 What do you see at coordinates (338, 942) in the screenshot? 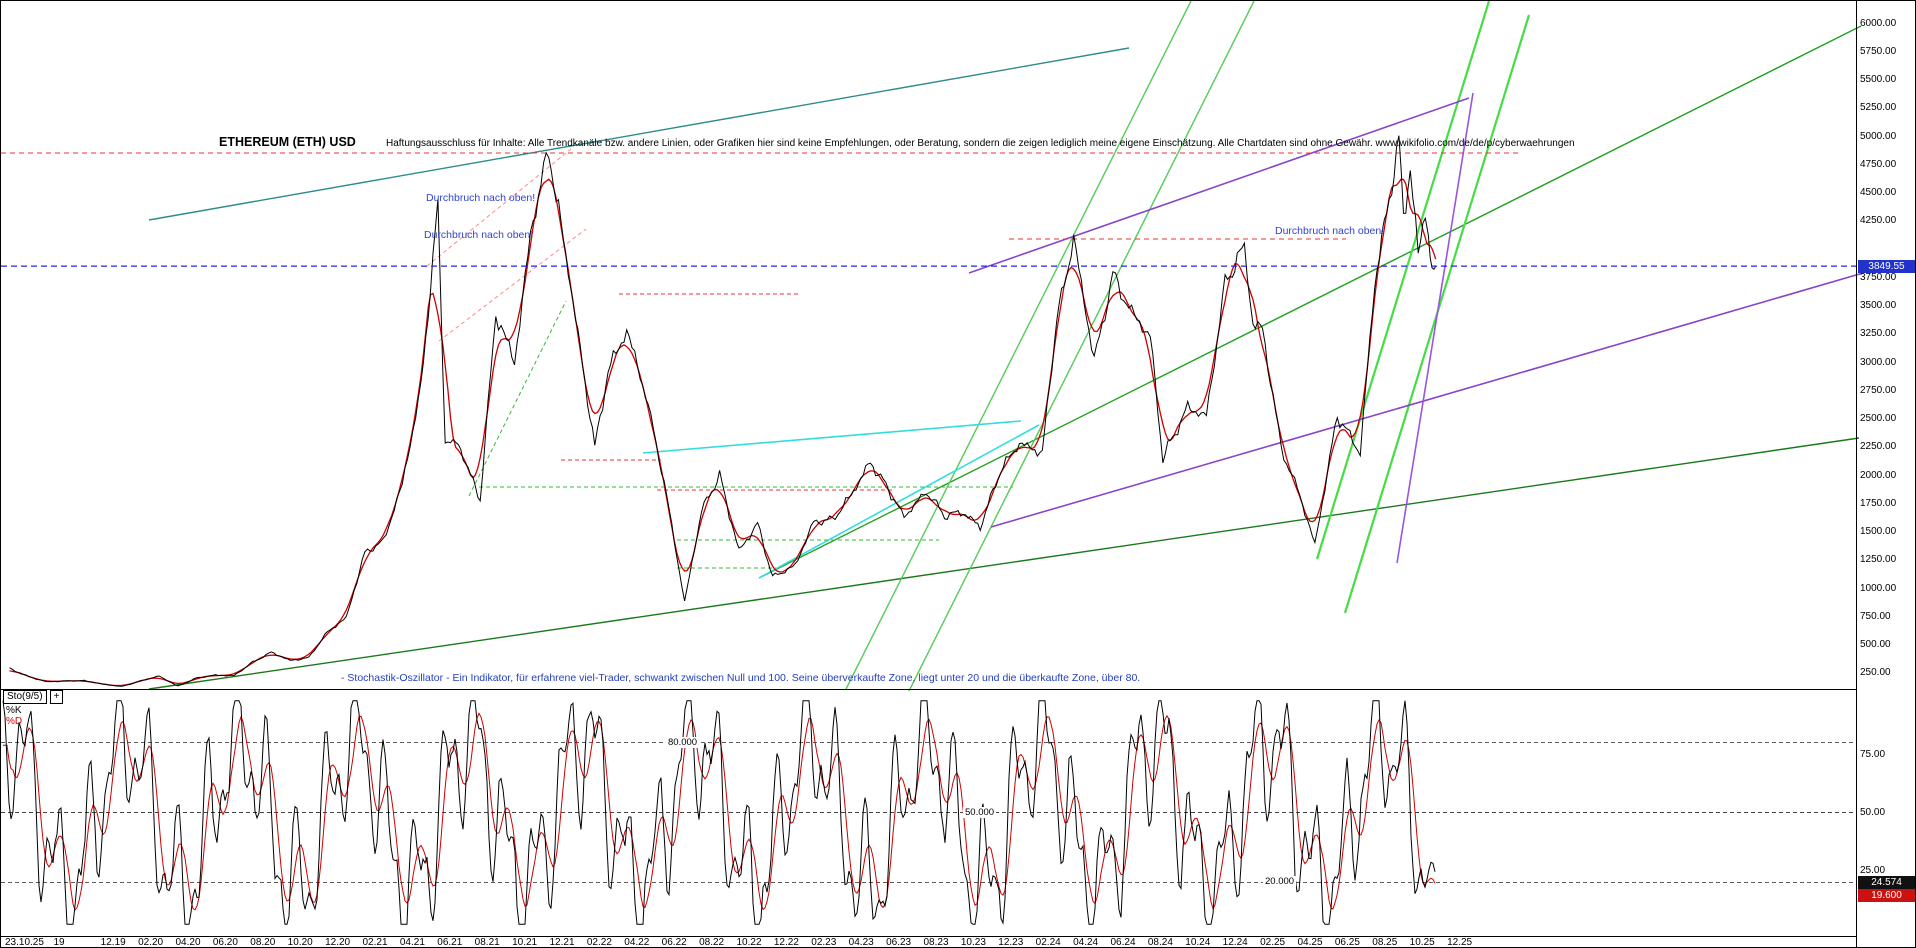
I see `time-axis-label: 12.20` at bounding box center [338, 942].